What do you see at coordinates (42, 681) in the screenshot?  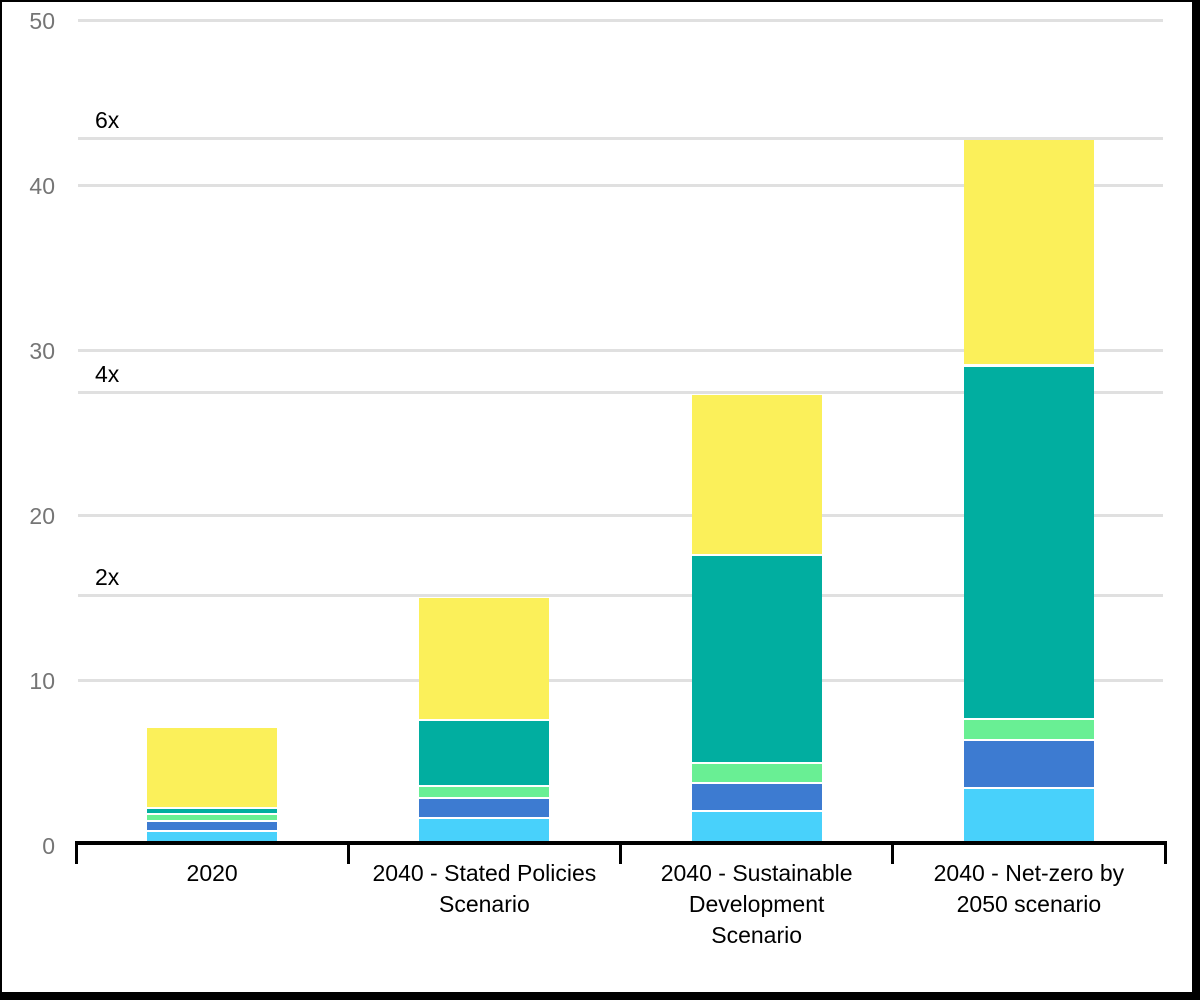 I see `y-tick-label: 10` at bounding box center [42, 681].